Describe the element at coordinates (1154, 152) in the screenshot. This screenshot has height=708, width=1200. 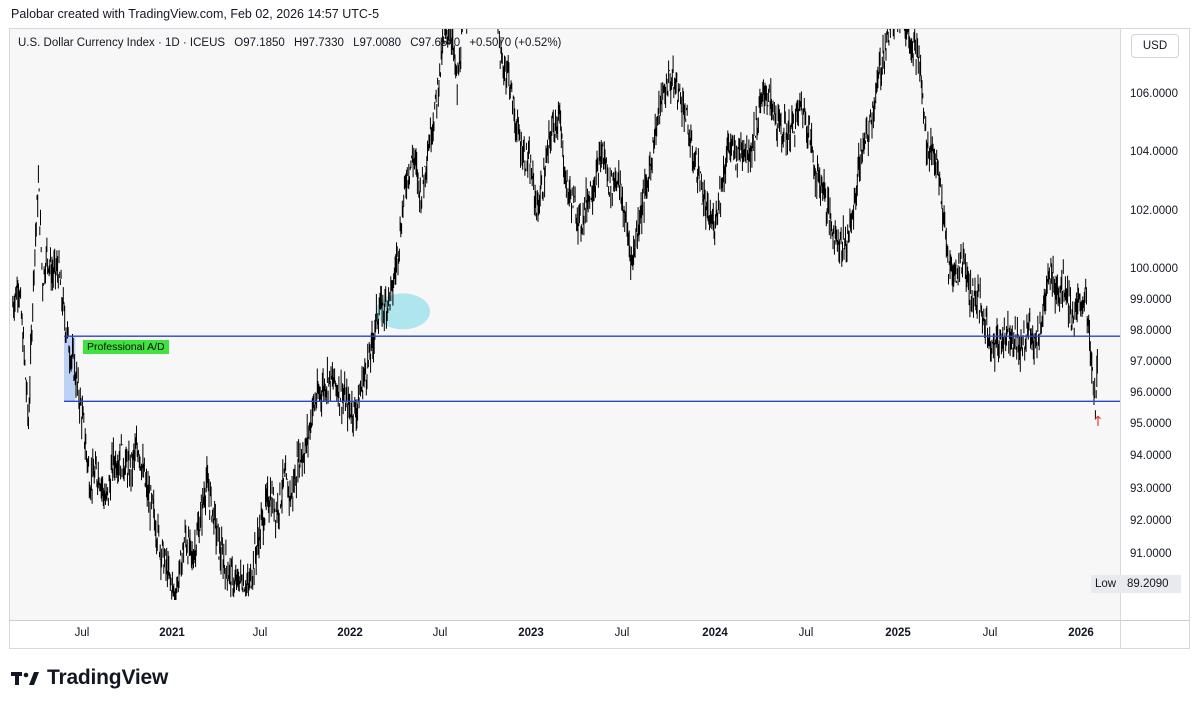
I see `price-tick-label: 104.0000` at that location.